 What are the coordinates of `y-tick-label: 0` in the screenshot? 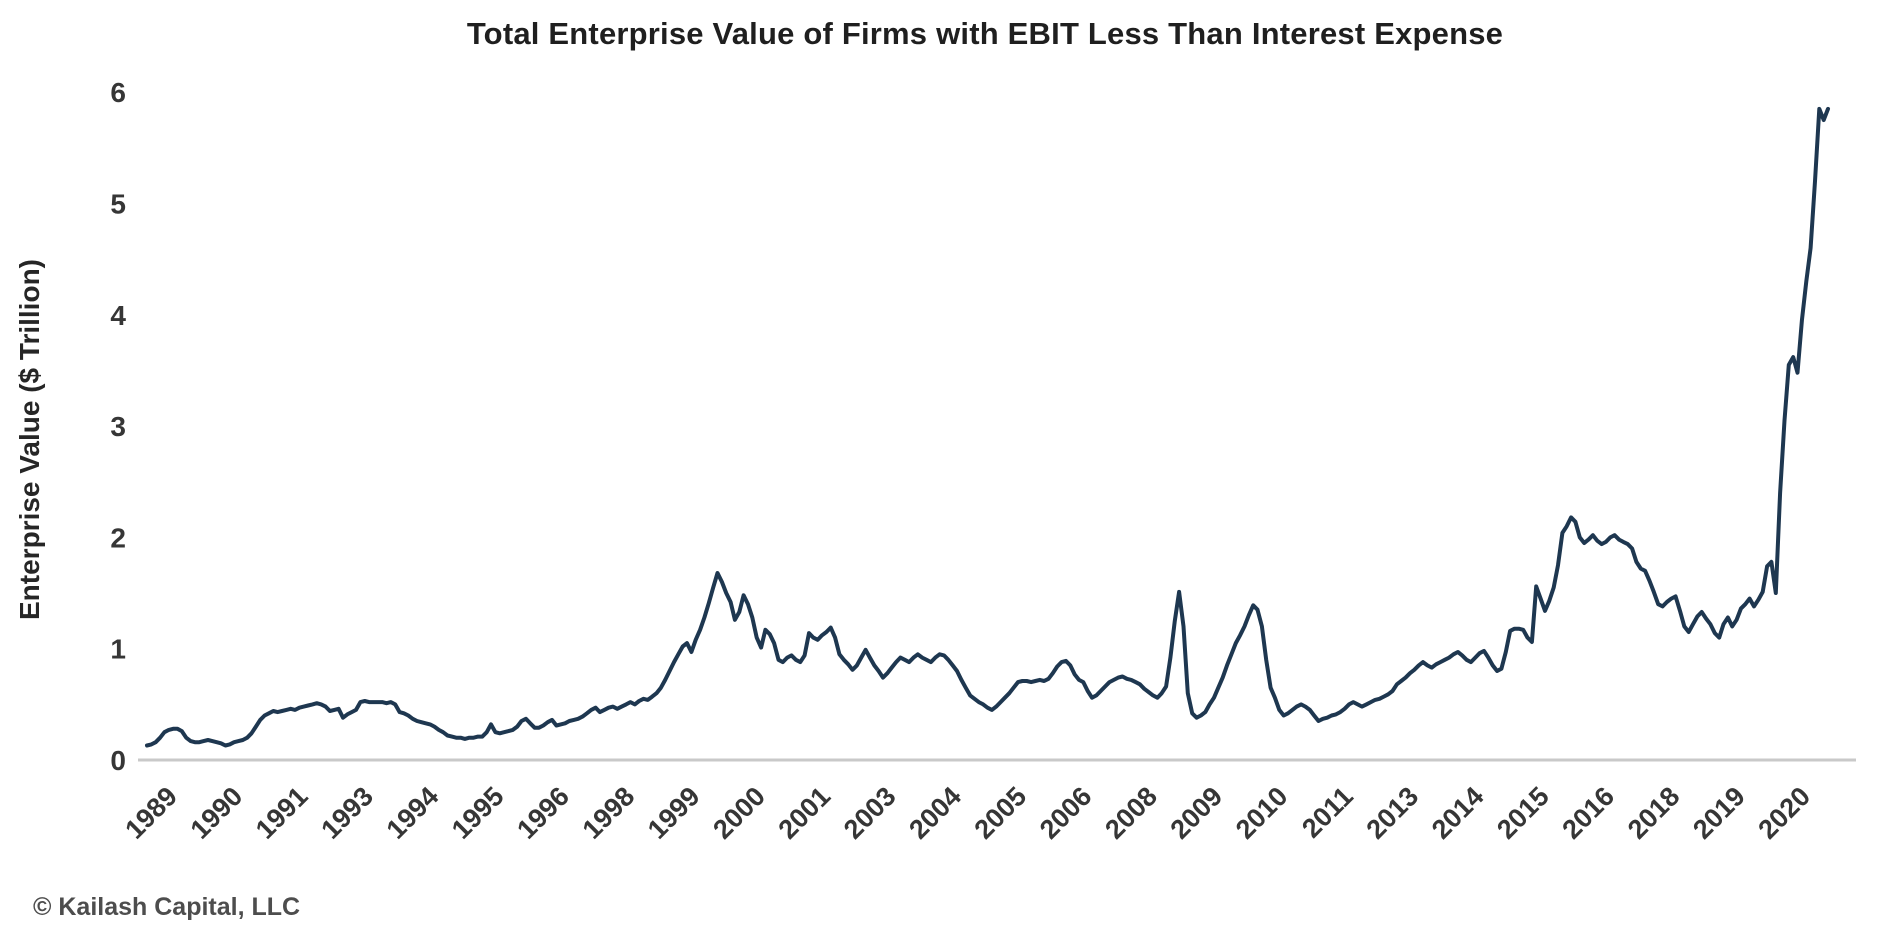 It's located at (118, 760).